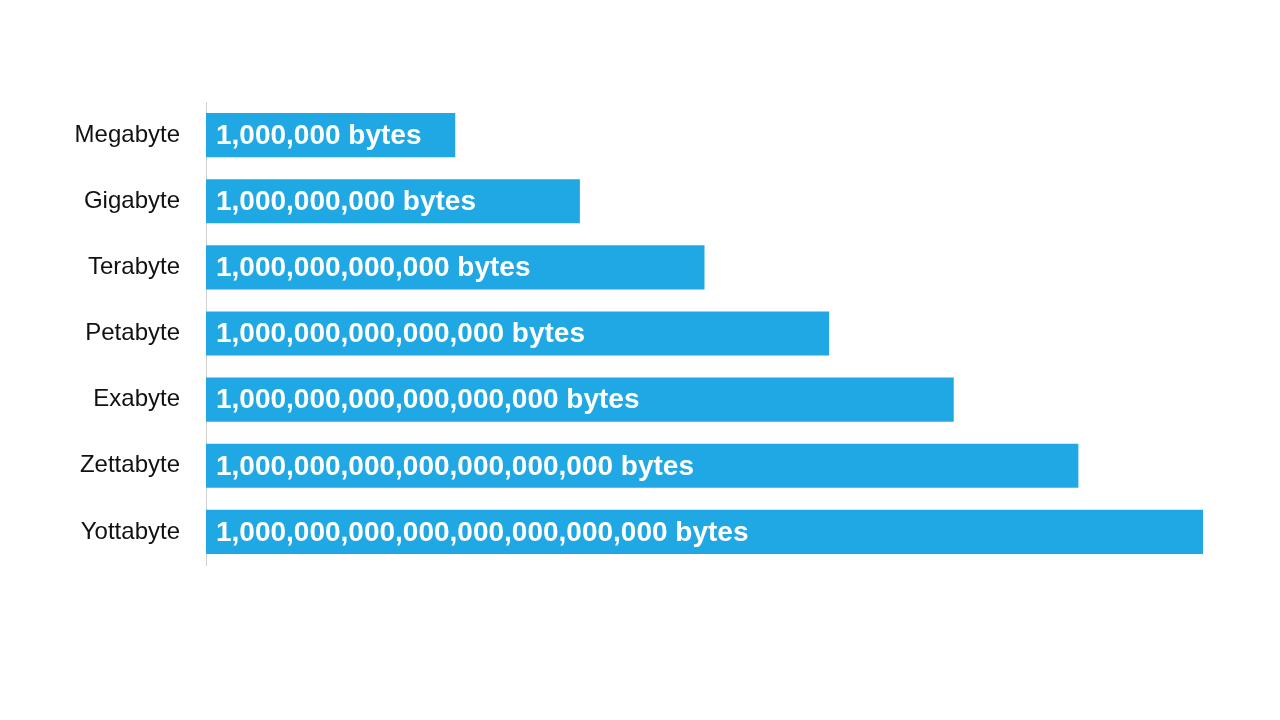 The image size is (1280, 720). What do you see at coordinates (132, 332) in the screenshot?
I see `y-tick-label: Petabyte` at bounding box center [132, 332].